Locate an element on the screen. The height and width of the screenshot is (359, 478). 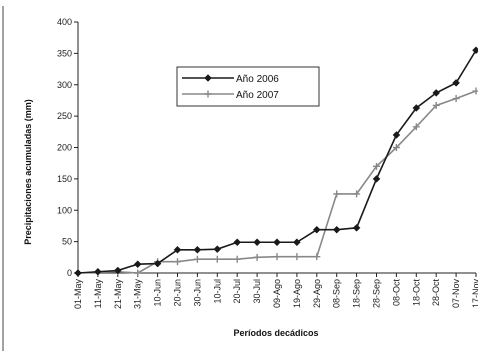
x-tick-label: 17-Nov is located at coordinates (474, 294).